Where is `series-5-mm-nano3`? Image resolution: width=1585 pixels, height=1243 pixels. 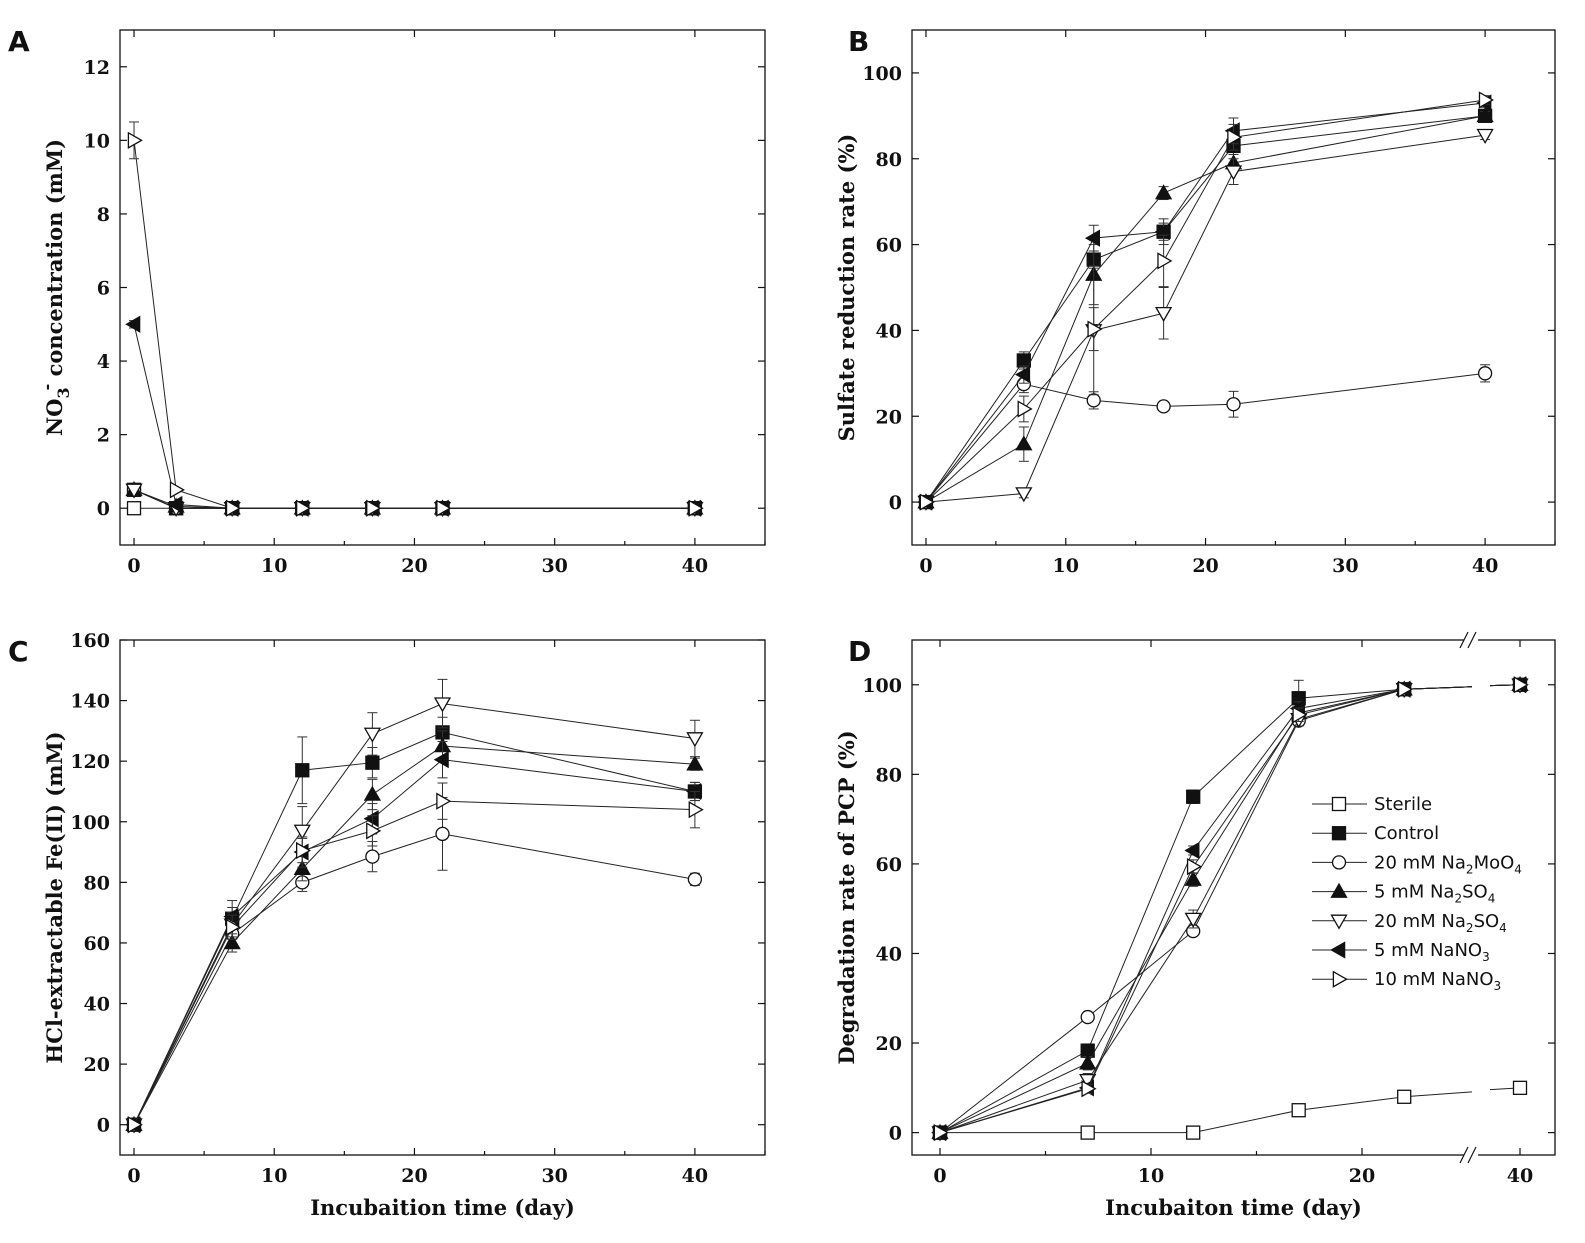 series-5-mm-nano3 is located at coordinates (413, 416).